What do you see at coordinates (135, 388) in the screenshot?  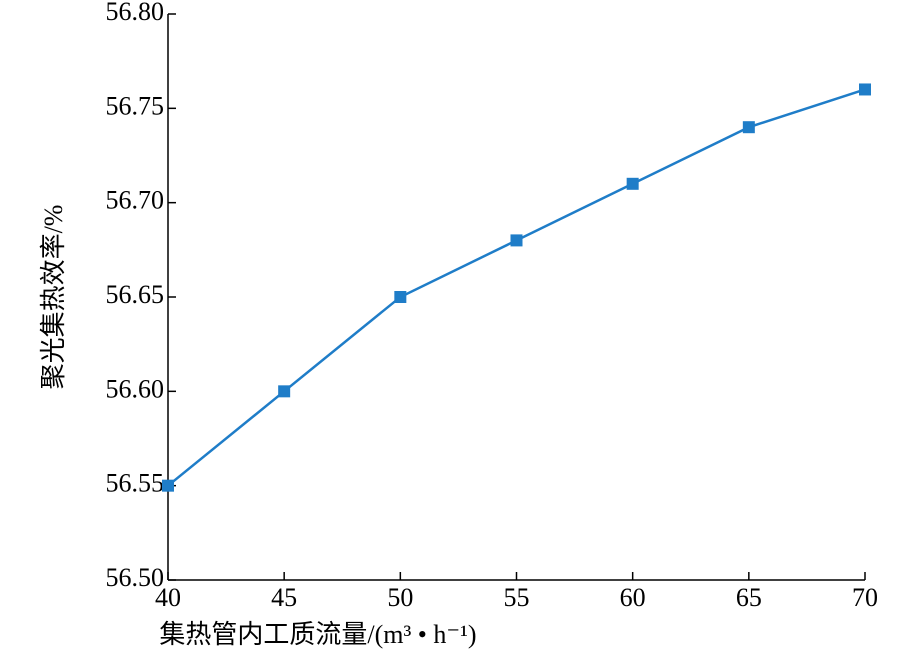 I see `y-tick-label: 56.60` at bounding box center [135, 388].